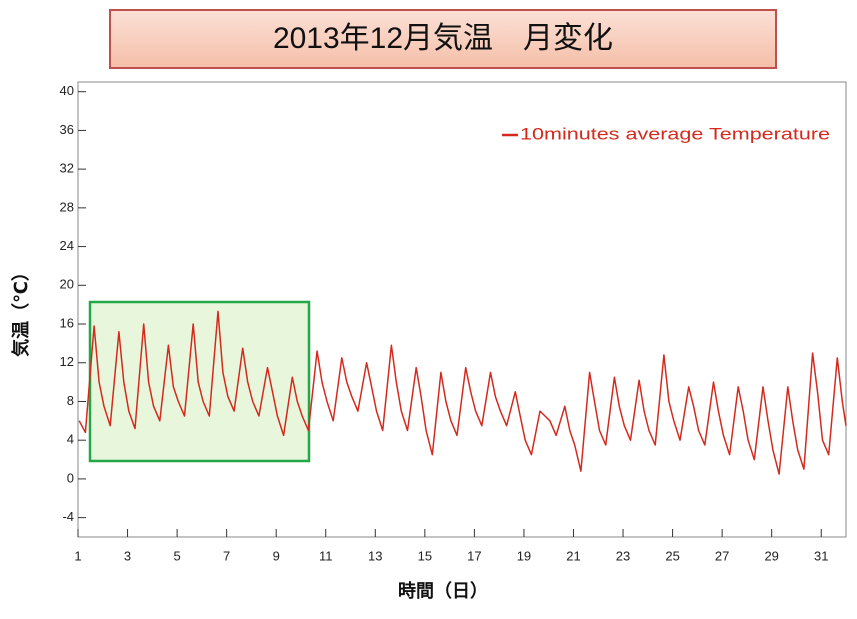 The image size is (857, 619). What do you see at coordinates (375, 555) in the screenshot?
I see `x-tick-label: 13` at bounding box center [375, 555].